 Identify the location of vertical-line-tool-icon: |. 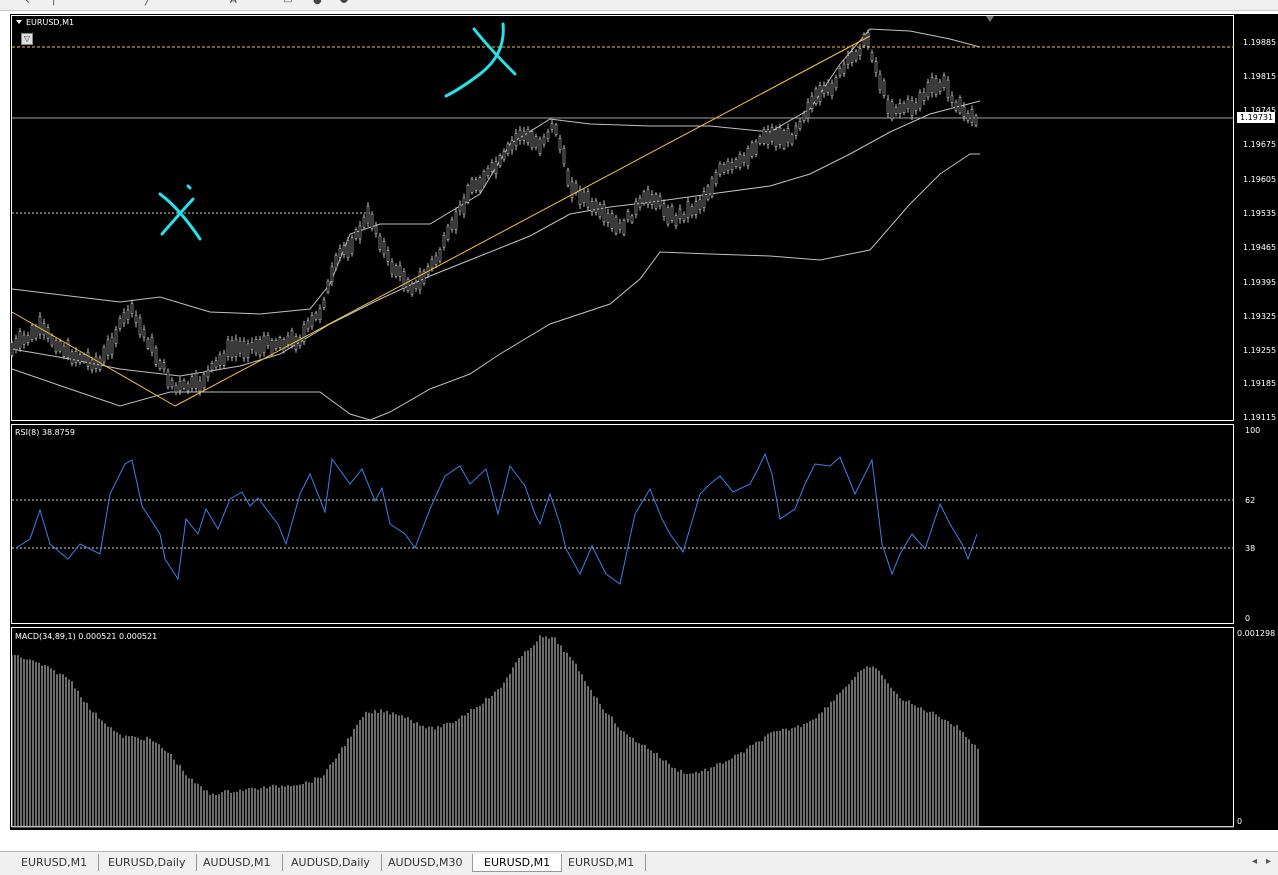
(54, 3).